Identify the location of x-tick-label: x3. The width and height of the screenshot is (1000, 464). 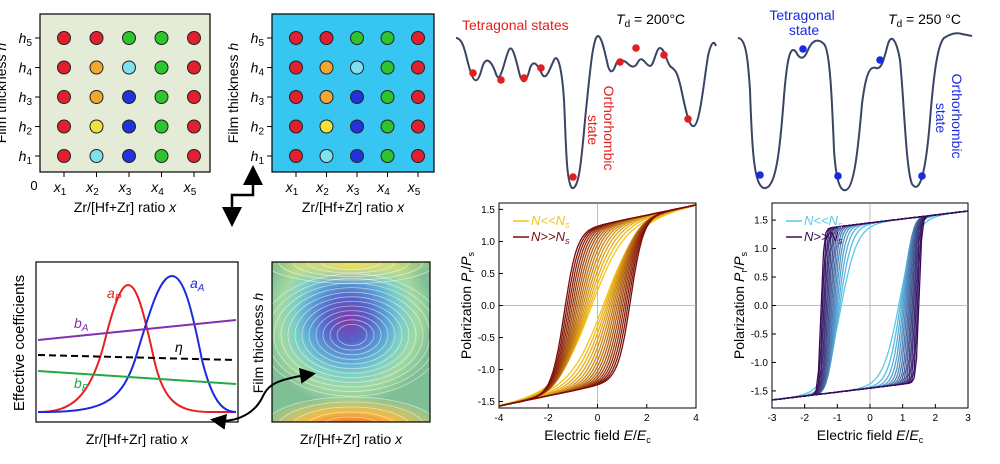
(125, 188).